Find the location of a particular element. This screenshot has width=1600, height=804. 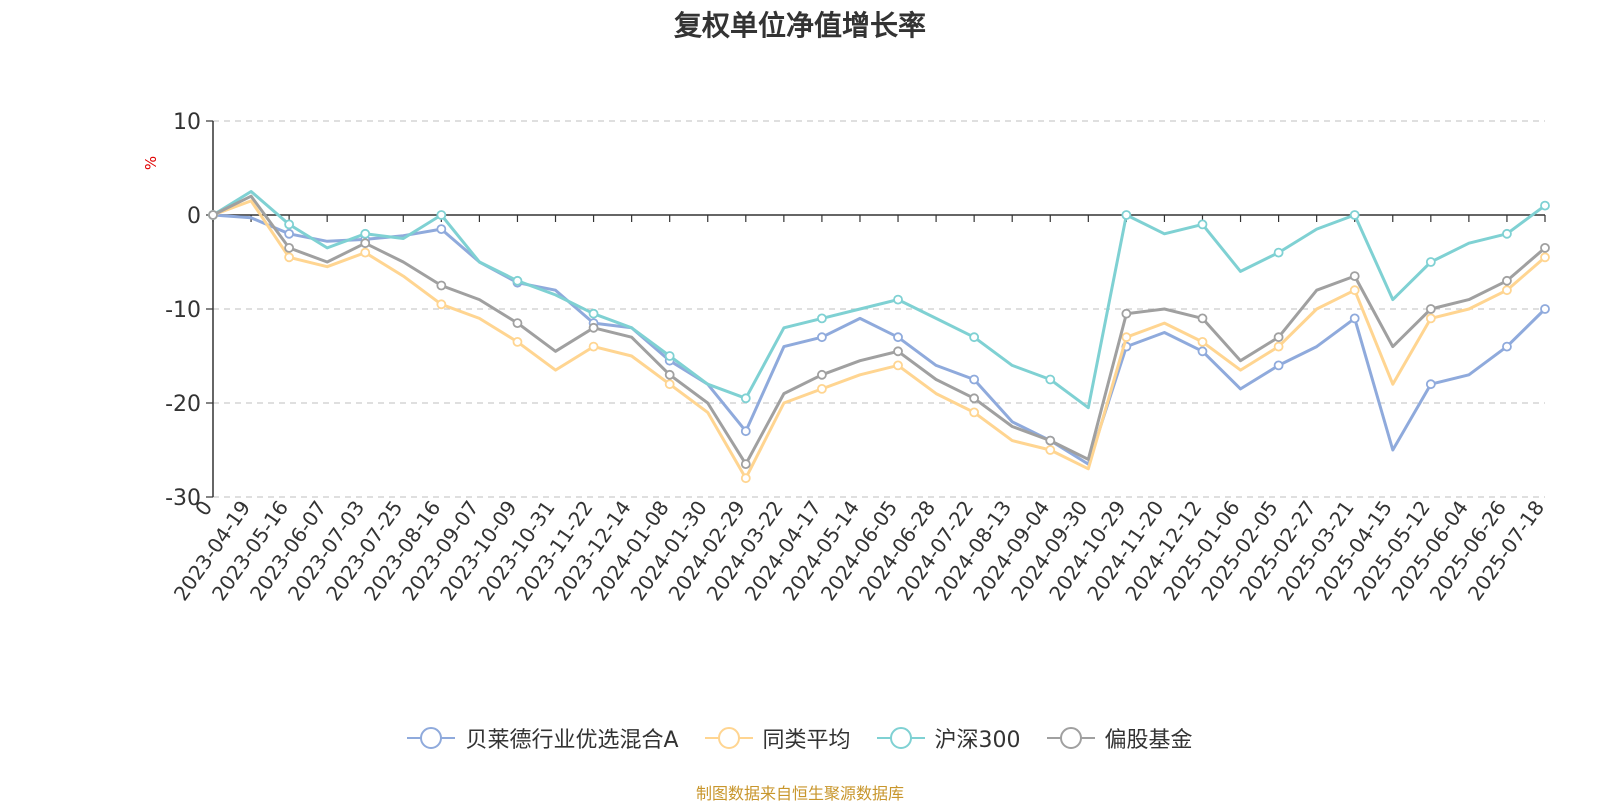

legend-item: 沪深300 is located at coordinates (948, 738).